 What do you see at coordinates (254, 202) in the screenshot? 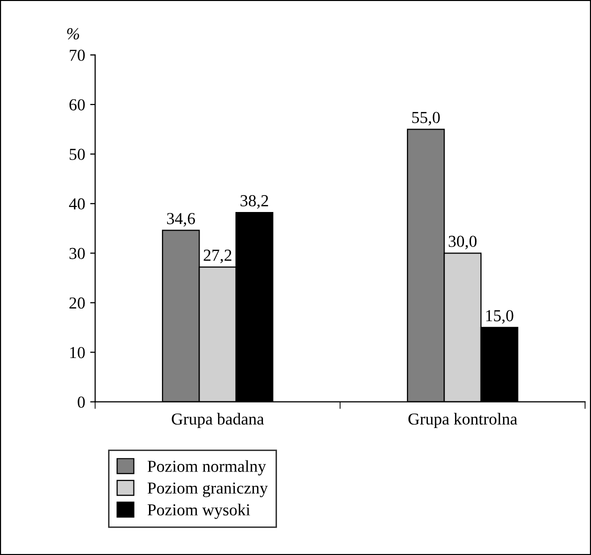
I see `data-label: 38,2` at bounding box center [254, 202].